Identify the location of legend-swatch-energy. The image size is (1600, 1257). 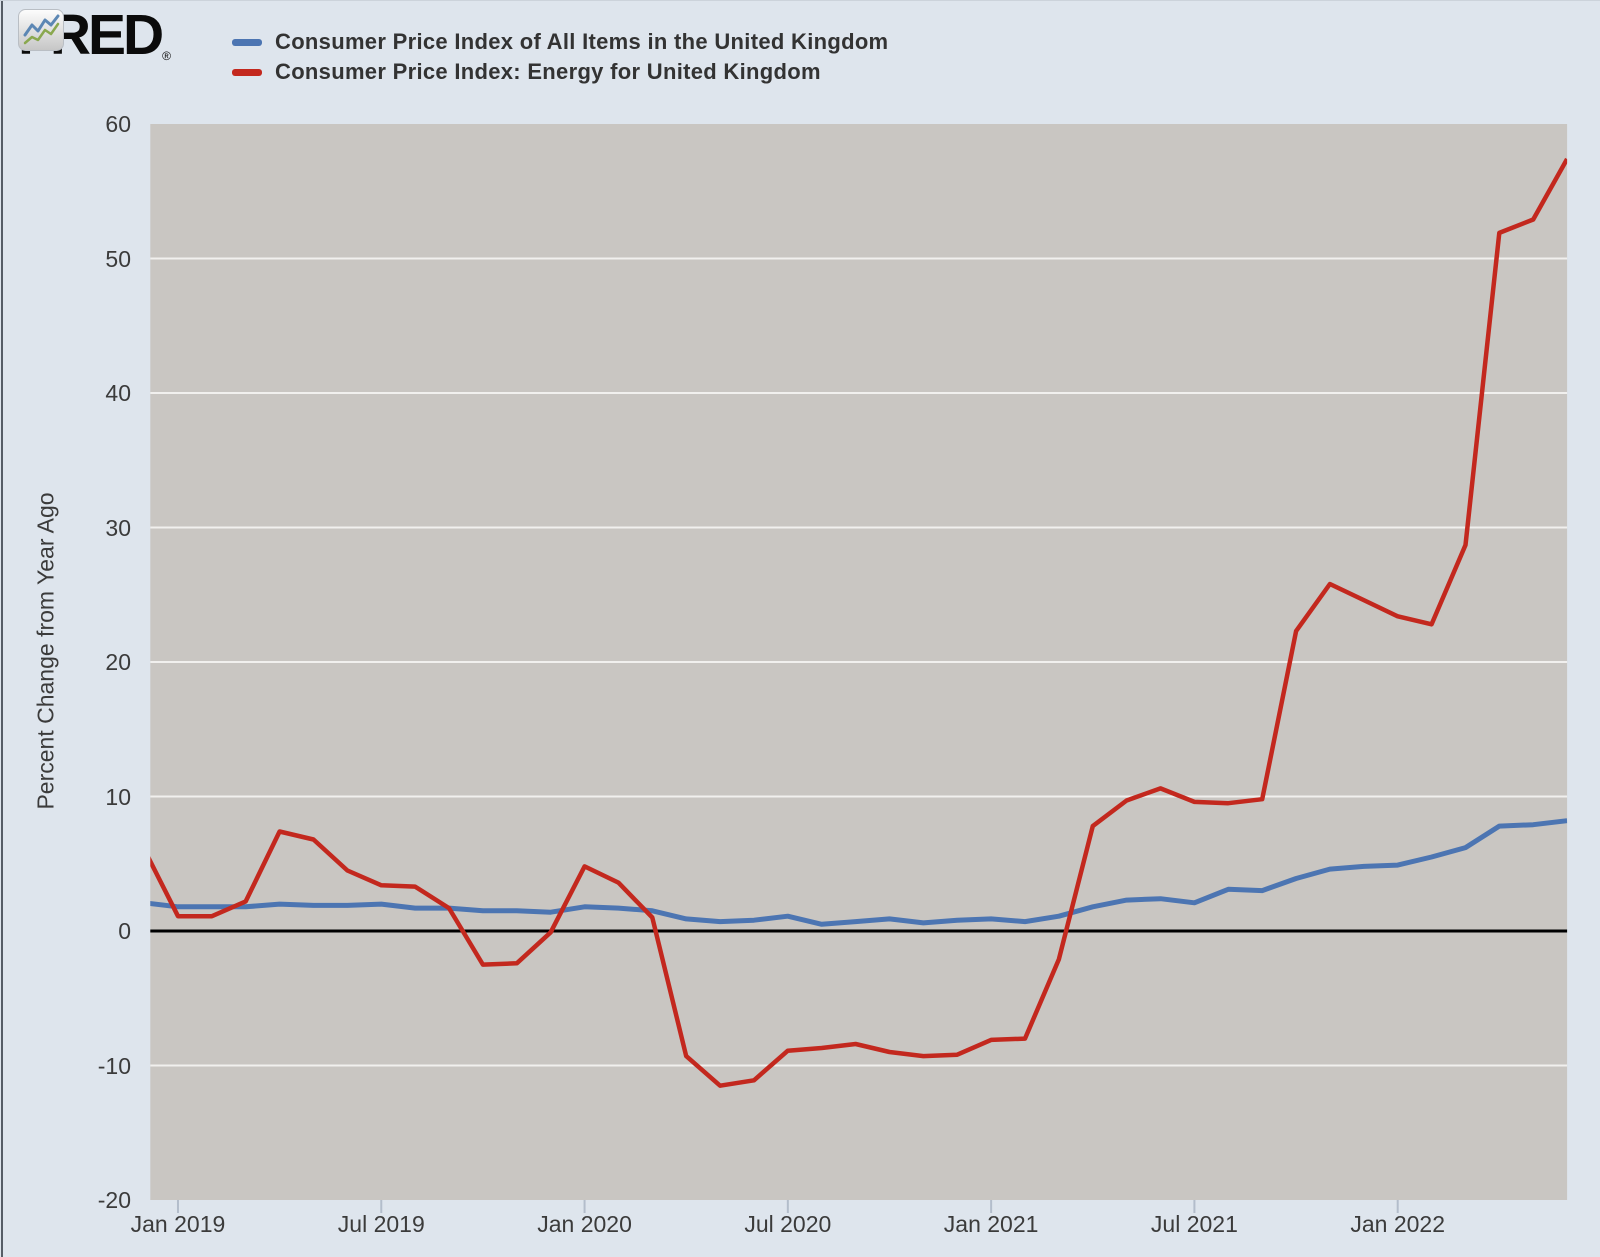
(247, 72).